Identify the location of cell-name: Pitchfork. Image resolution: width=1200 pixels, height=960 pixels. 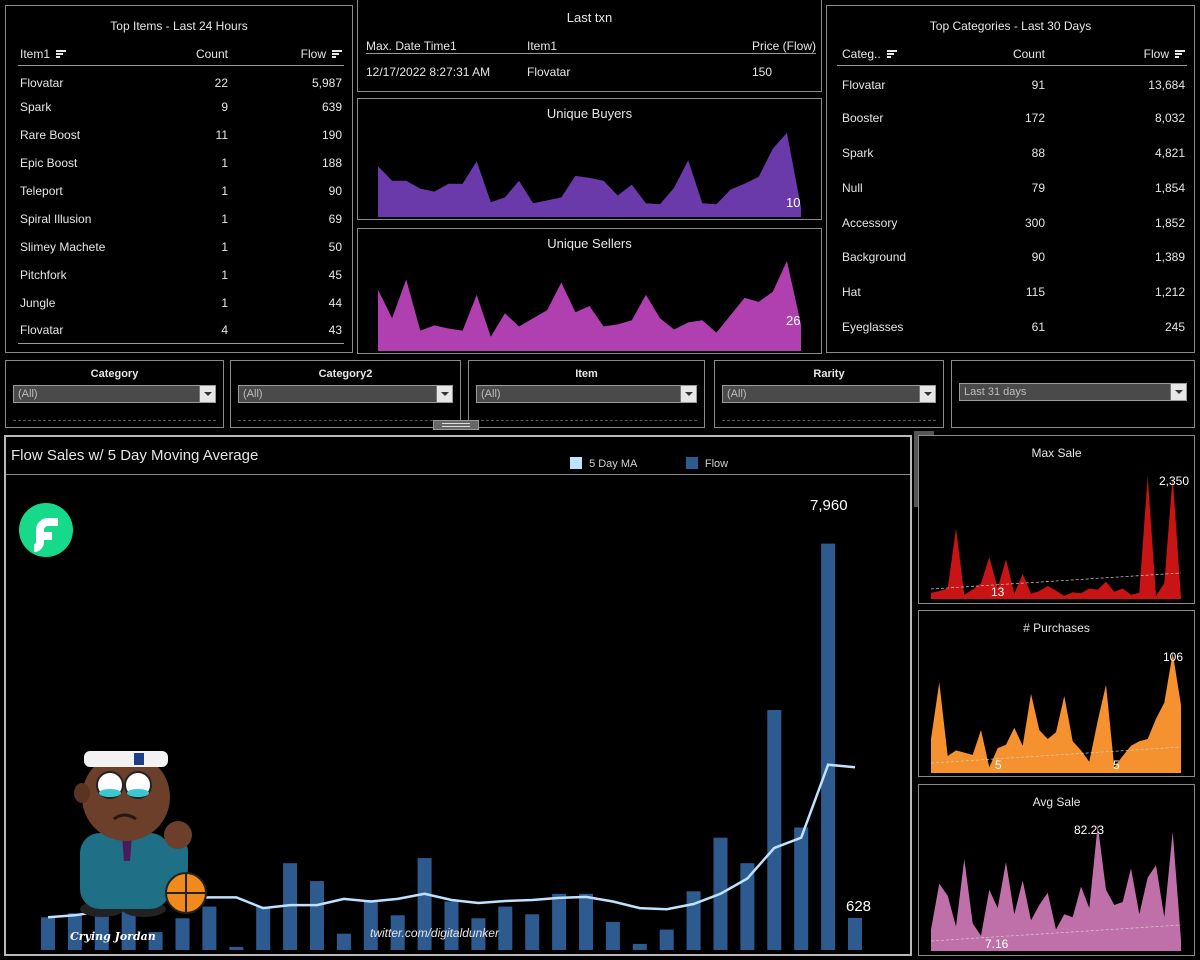
(43, 274).